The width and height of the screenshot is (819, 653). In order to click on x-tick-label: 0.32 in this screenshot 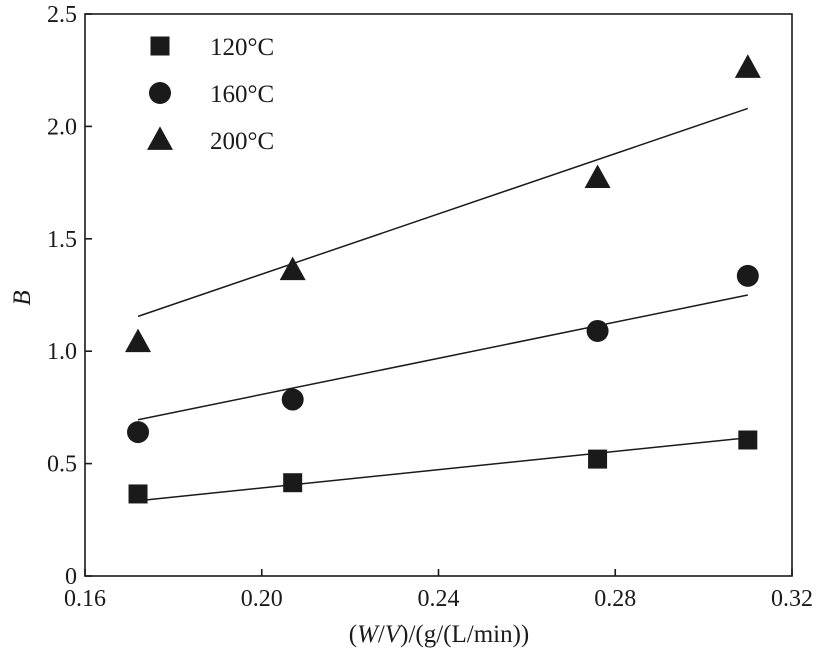, I will do `click(792, 599)`.